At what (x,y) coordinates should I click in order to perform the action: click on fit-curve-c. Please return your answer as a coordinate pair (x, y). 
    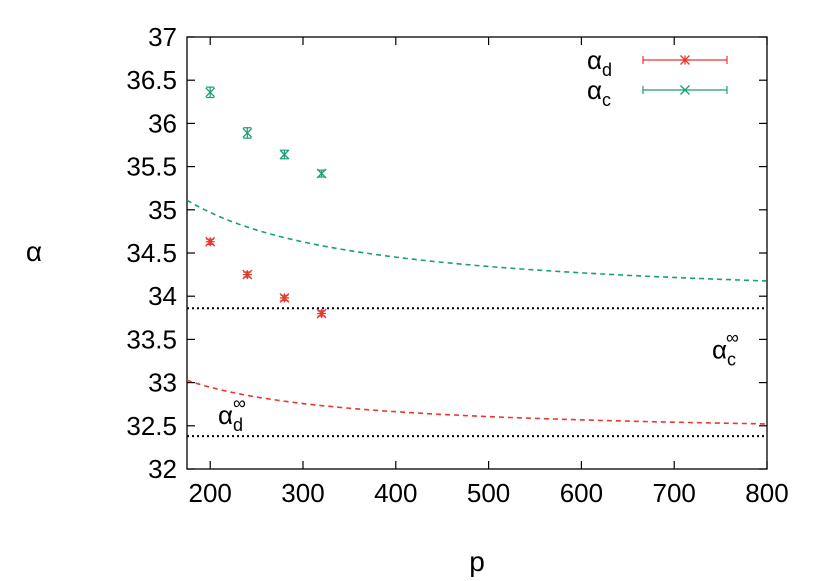
    Looking at the image, I should click on (477, 240).